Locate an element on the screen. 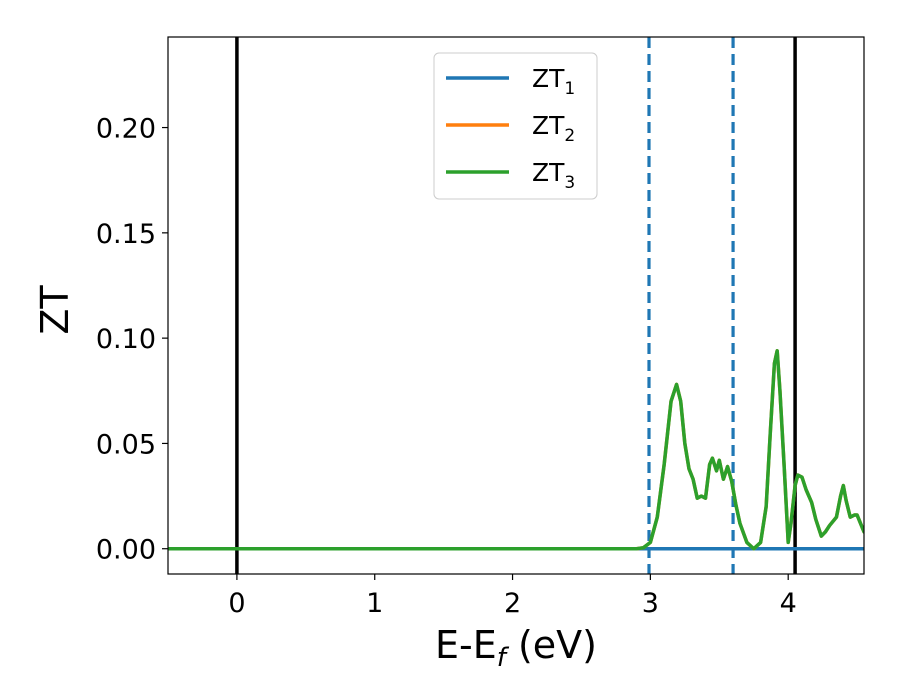 Image resolution: width=900 pixels, height=700 pixels. y-tick-label: 0.10 is located at coordinates (126, 339).